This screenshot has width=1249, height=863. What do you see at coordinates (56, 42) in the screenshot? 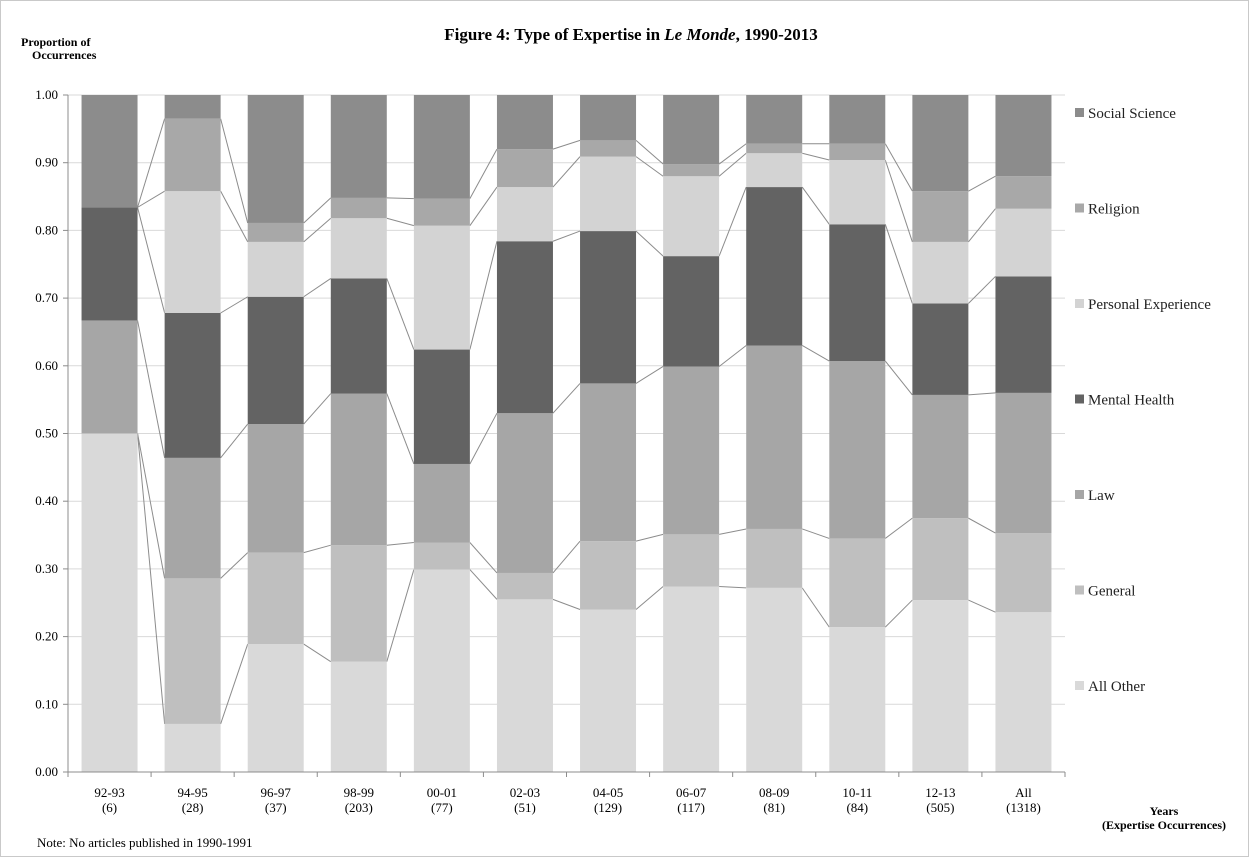
I see `y-axis-label-line1: Proportion of` at bounding box center [56, 42].